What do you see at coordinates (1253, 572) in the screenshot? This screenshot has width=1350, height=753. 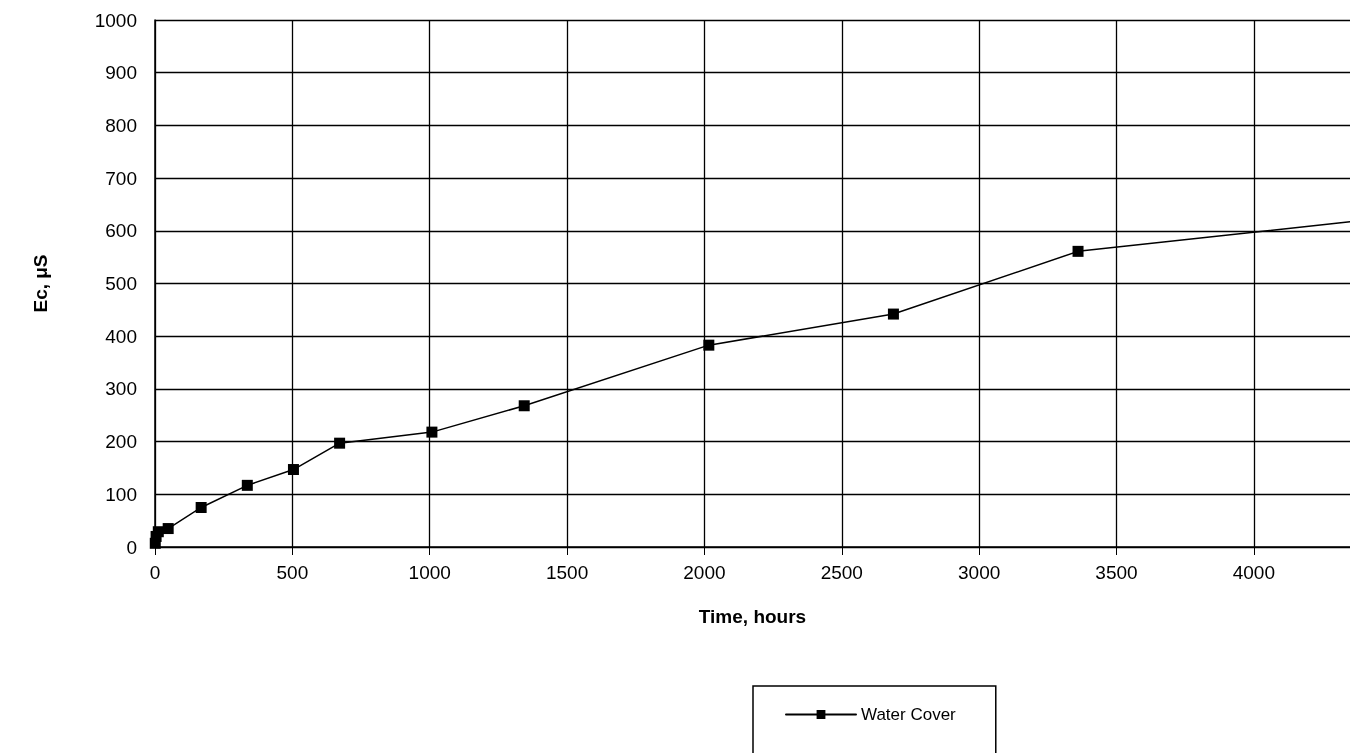 I see `x-tick-label: 4000` at bounding box center [1253, 572].